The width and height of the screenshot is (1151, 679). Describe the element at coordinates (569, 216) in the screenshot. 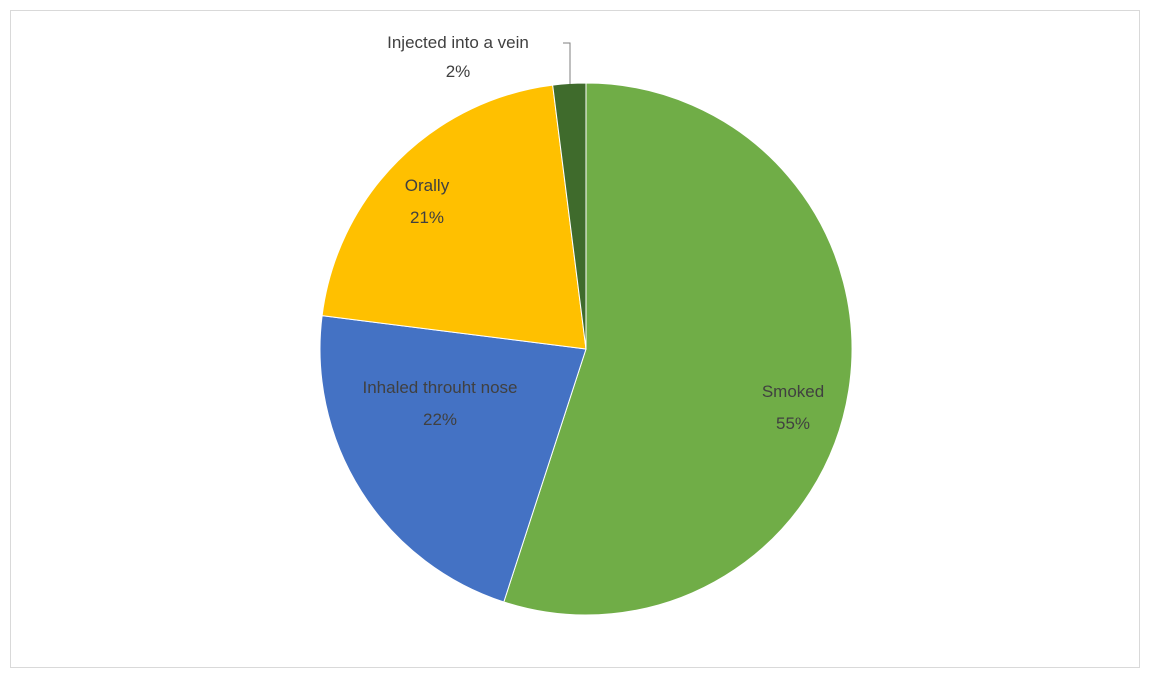

I see `slice-injected-into-a-vein` at that location.